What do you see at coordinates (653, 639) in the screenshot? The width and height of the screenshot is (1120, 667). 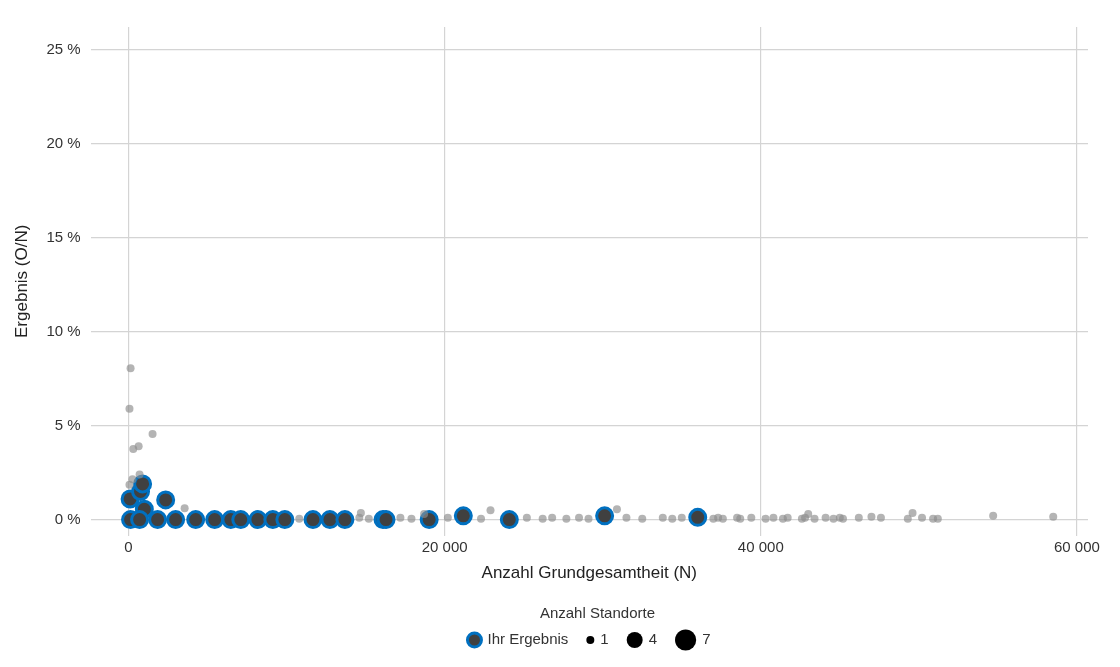 I see `legend-label: 4` at bounding box center [653, 639].